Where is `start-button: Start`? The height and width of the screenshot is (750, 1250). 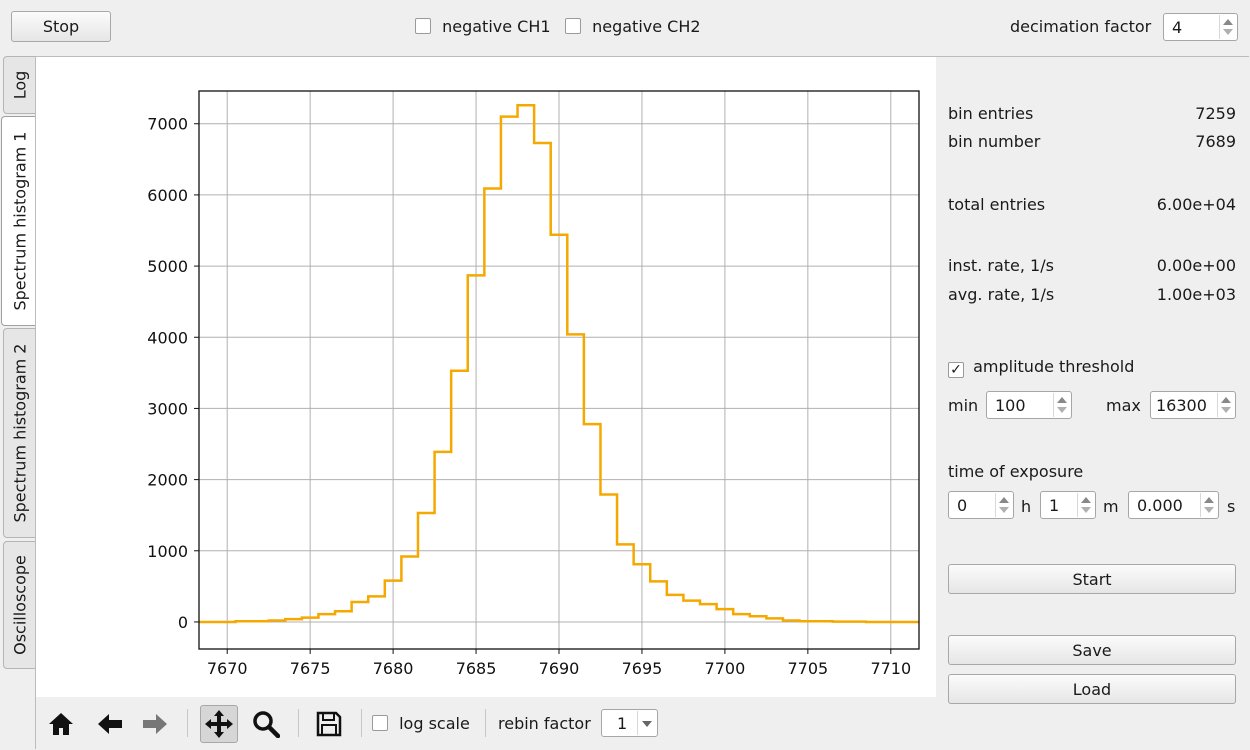 start-button: Start is located at coordinates (1092, 579).